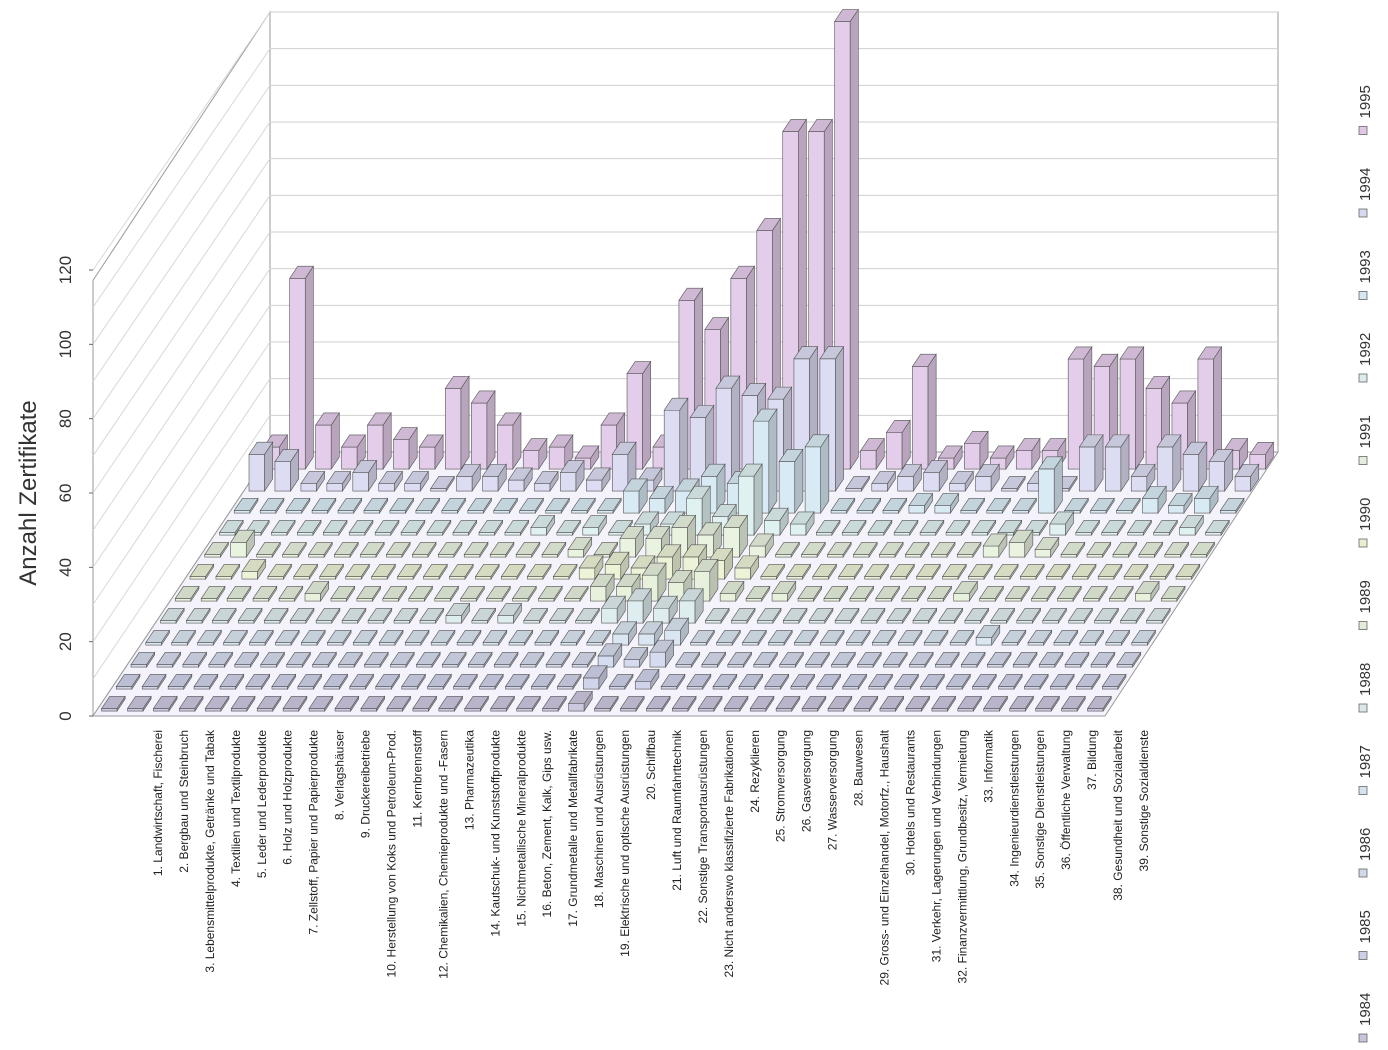  Describe the element at coordinates (65, 493) in the screenshot. I see `y-tick-label: 60` at that location.